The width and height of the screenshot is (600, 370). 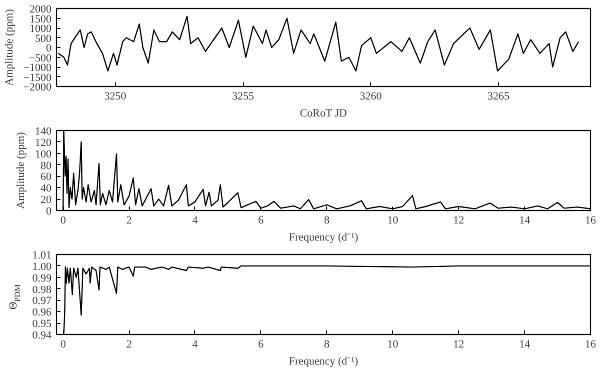 I want to click on y-tick-label: 40, so click(x=46, y=188).